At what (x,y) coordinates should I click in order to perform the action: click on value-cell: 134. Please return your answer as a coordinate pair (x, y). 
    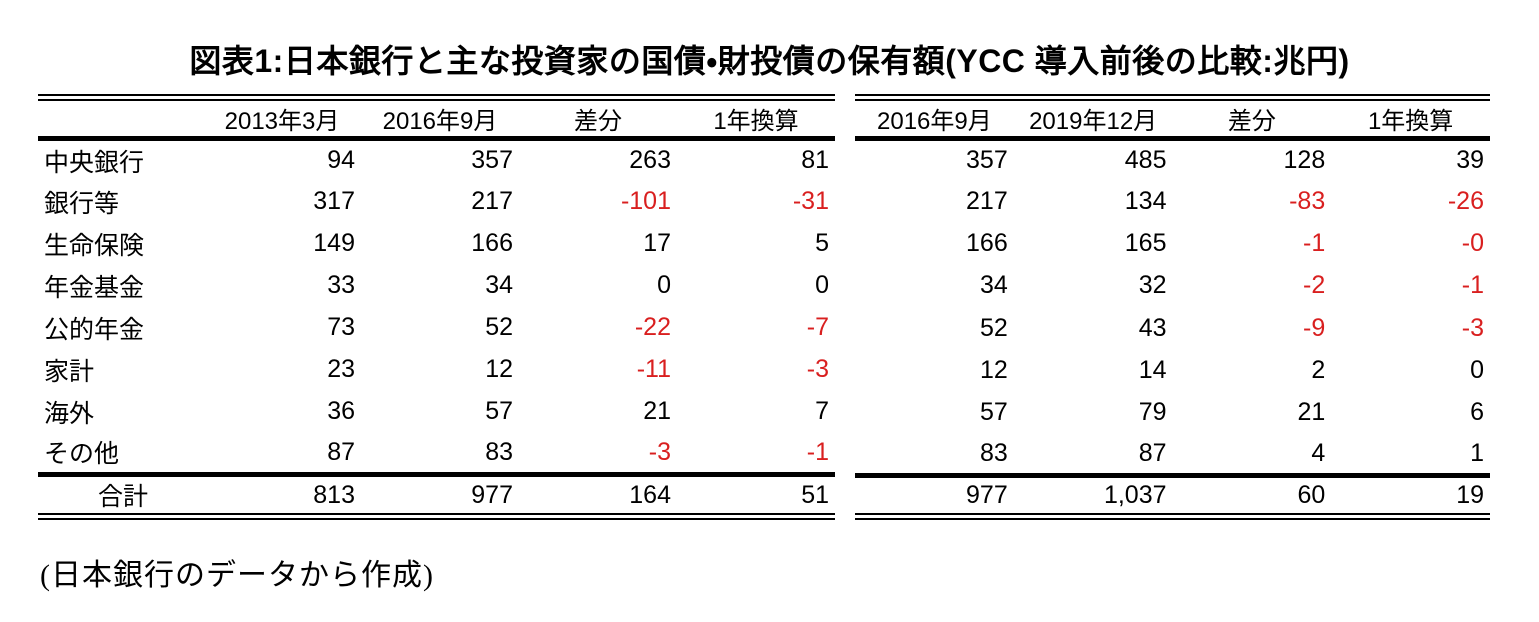
    Looking at the image, I should click on (1145, 201).